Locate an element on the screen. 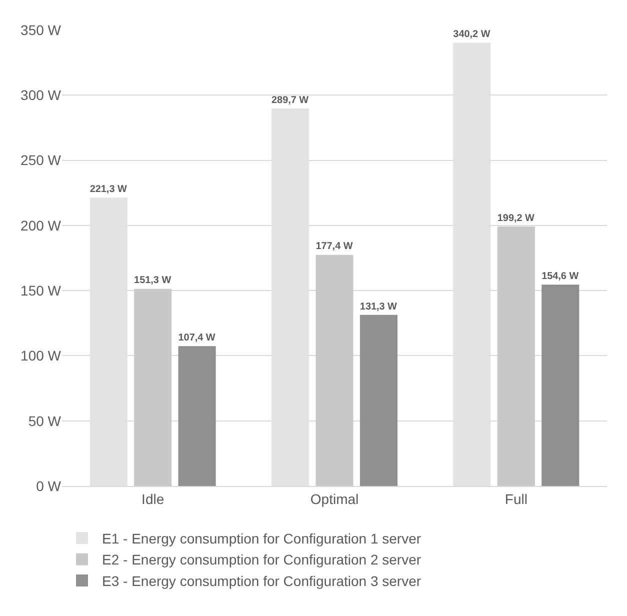  y-tick-label: 200 W is located at coordinates (41, 225).